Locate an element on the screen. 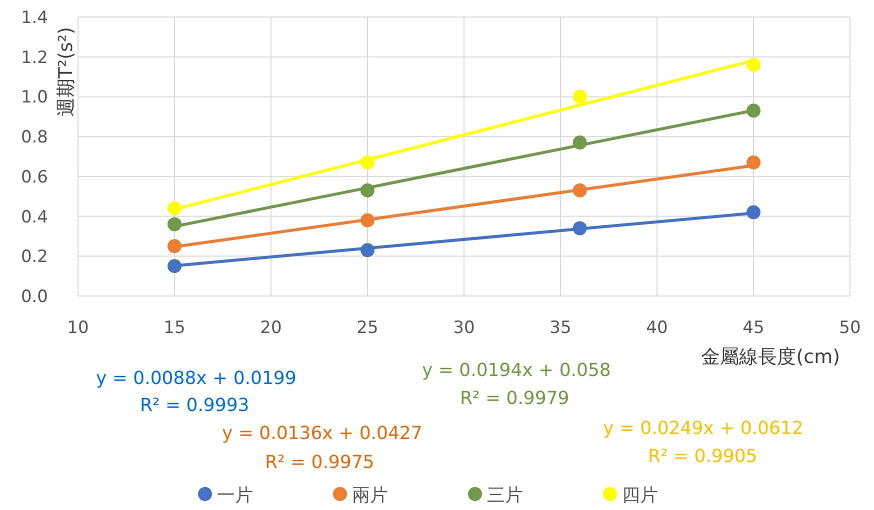  text: R² = 0.9993 is located at coordinates (195, 405).